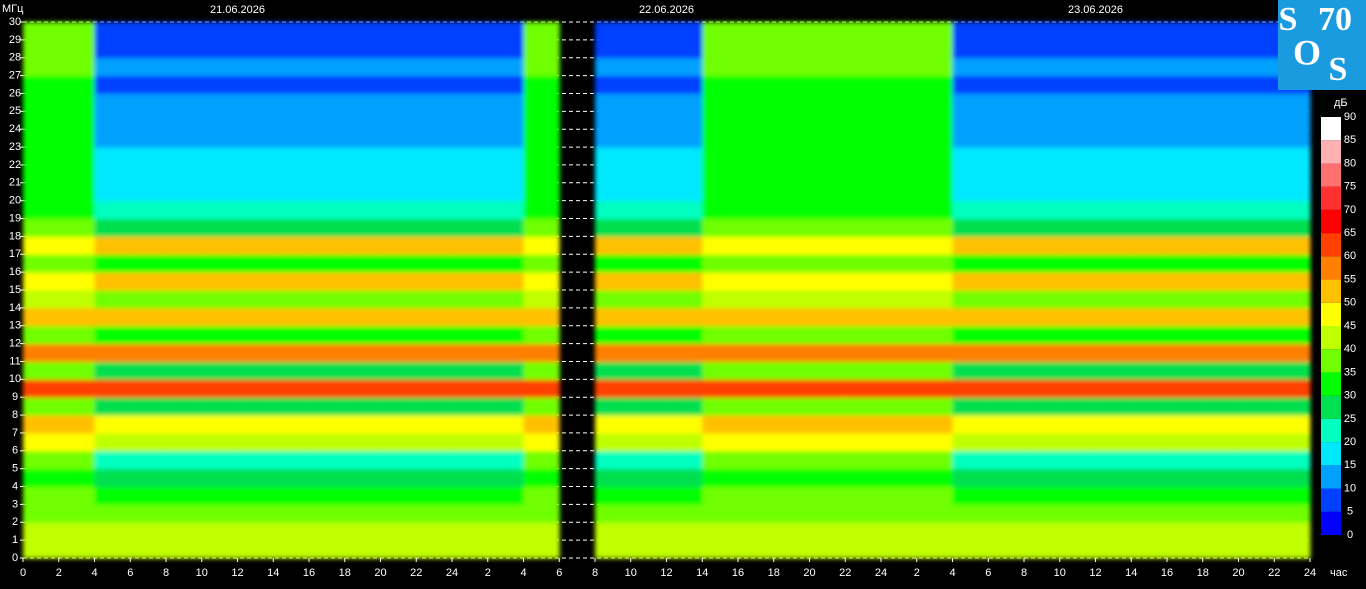 Image resolution: width=1366 pixels, height=589 pixels. Describe the element at coordinates (166, 573) in the screenshot. I see `x-tick-label: 8` at that location.